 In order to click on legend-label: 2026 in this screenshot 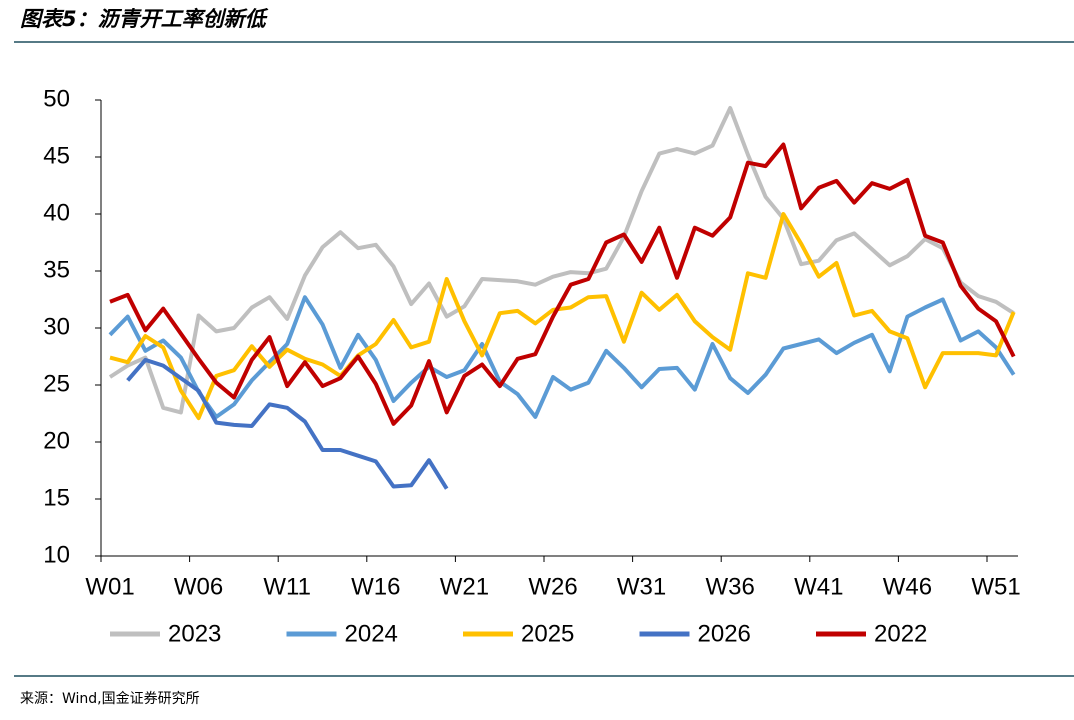, I will do `click(724, 633)`.